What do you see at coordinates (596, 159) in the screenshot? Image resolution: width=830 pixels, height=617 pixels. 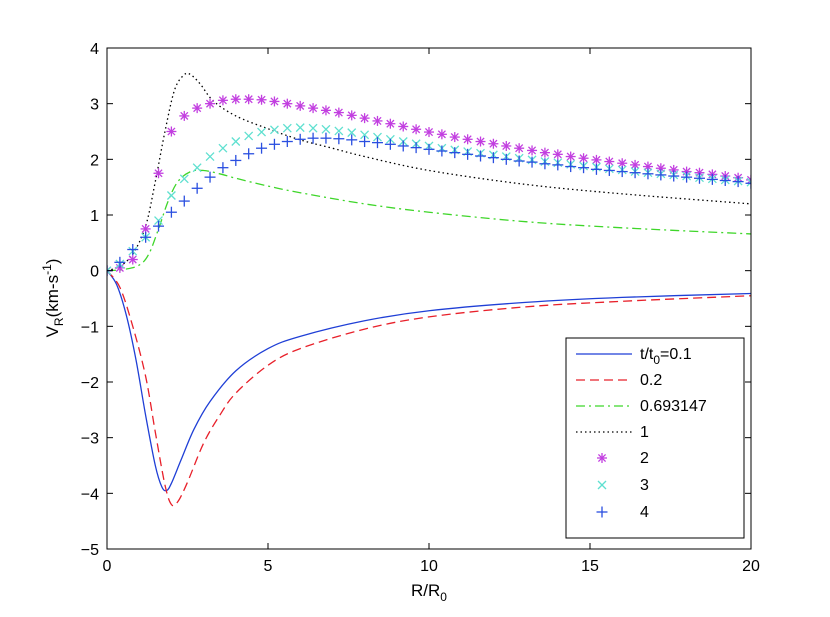 I see `series-4-point-38-stroke` at bounding box center [596, 159].